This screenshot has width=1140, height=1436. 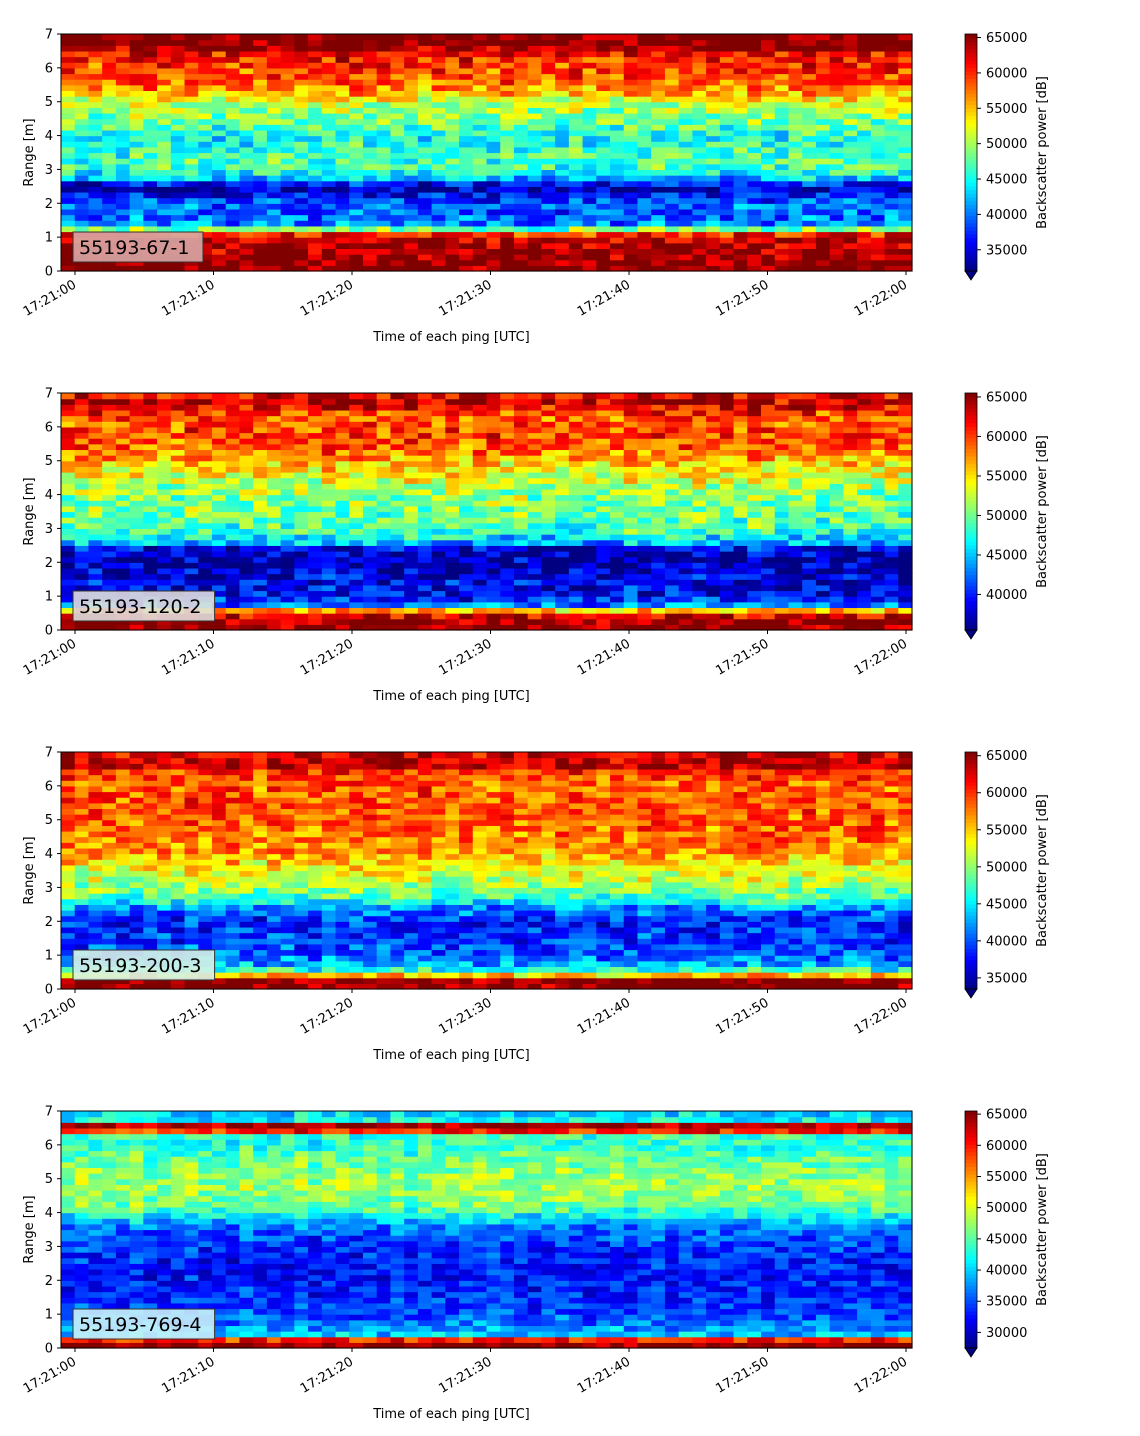 I want to click on x-tick-label: 17:22:00, so click(x=881, y=1016).